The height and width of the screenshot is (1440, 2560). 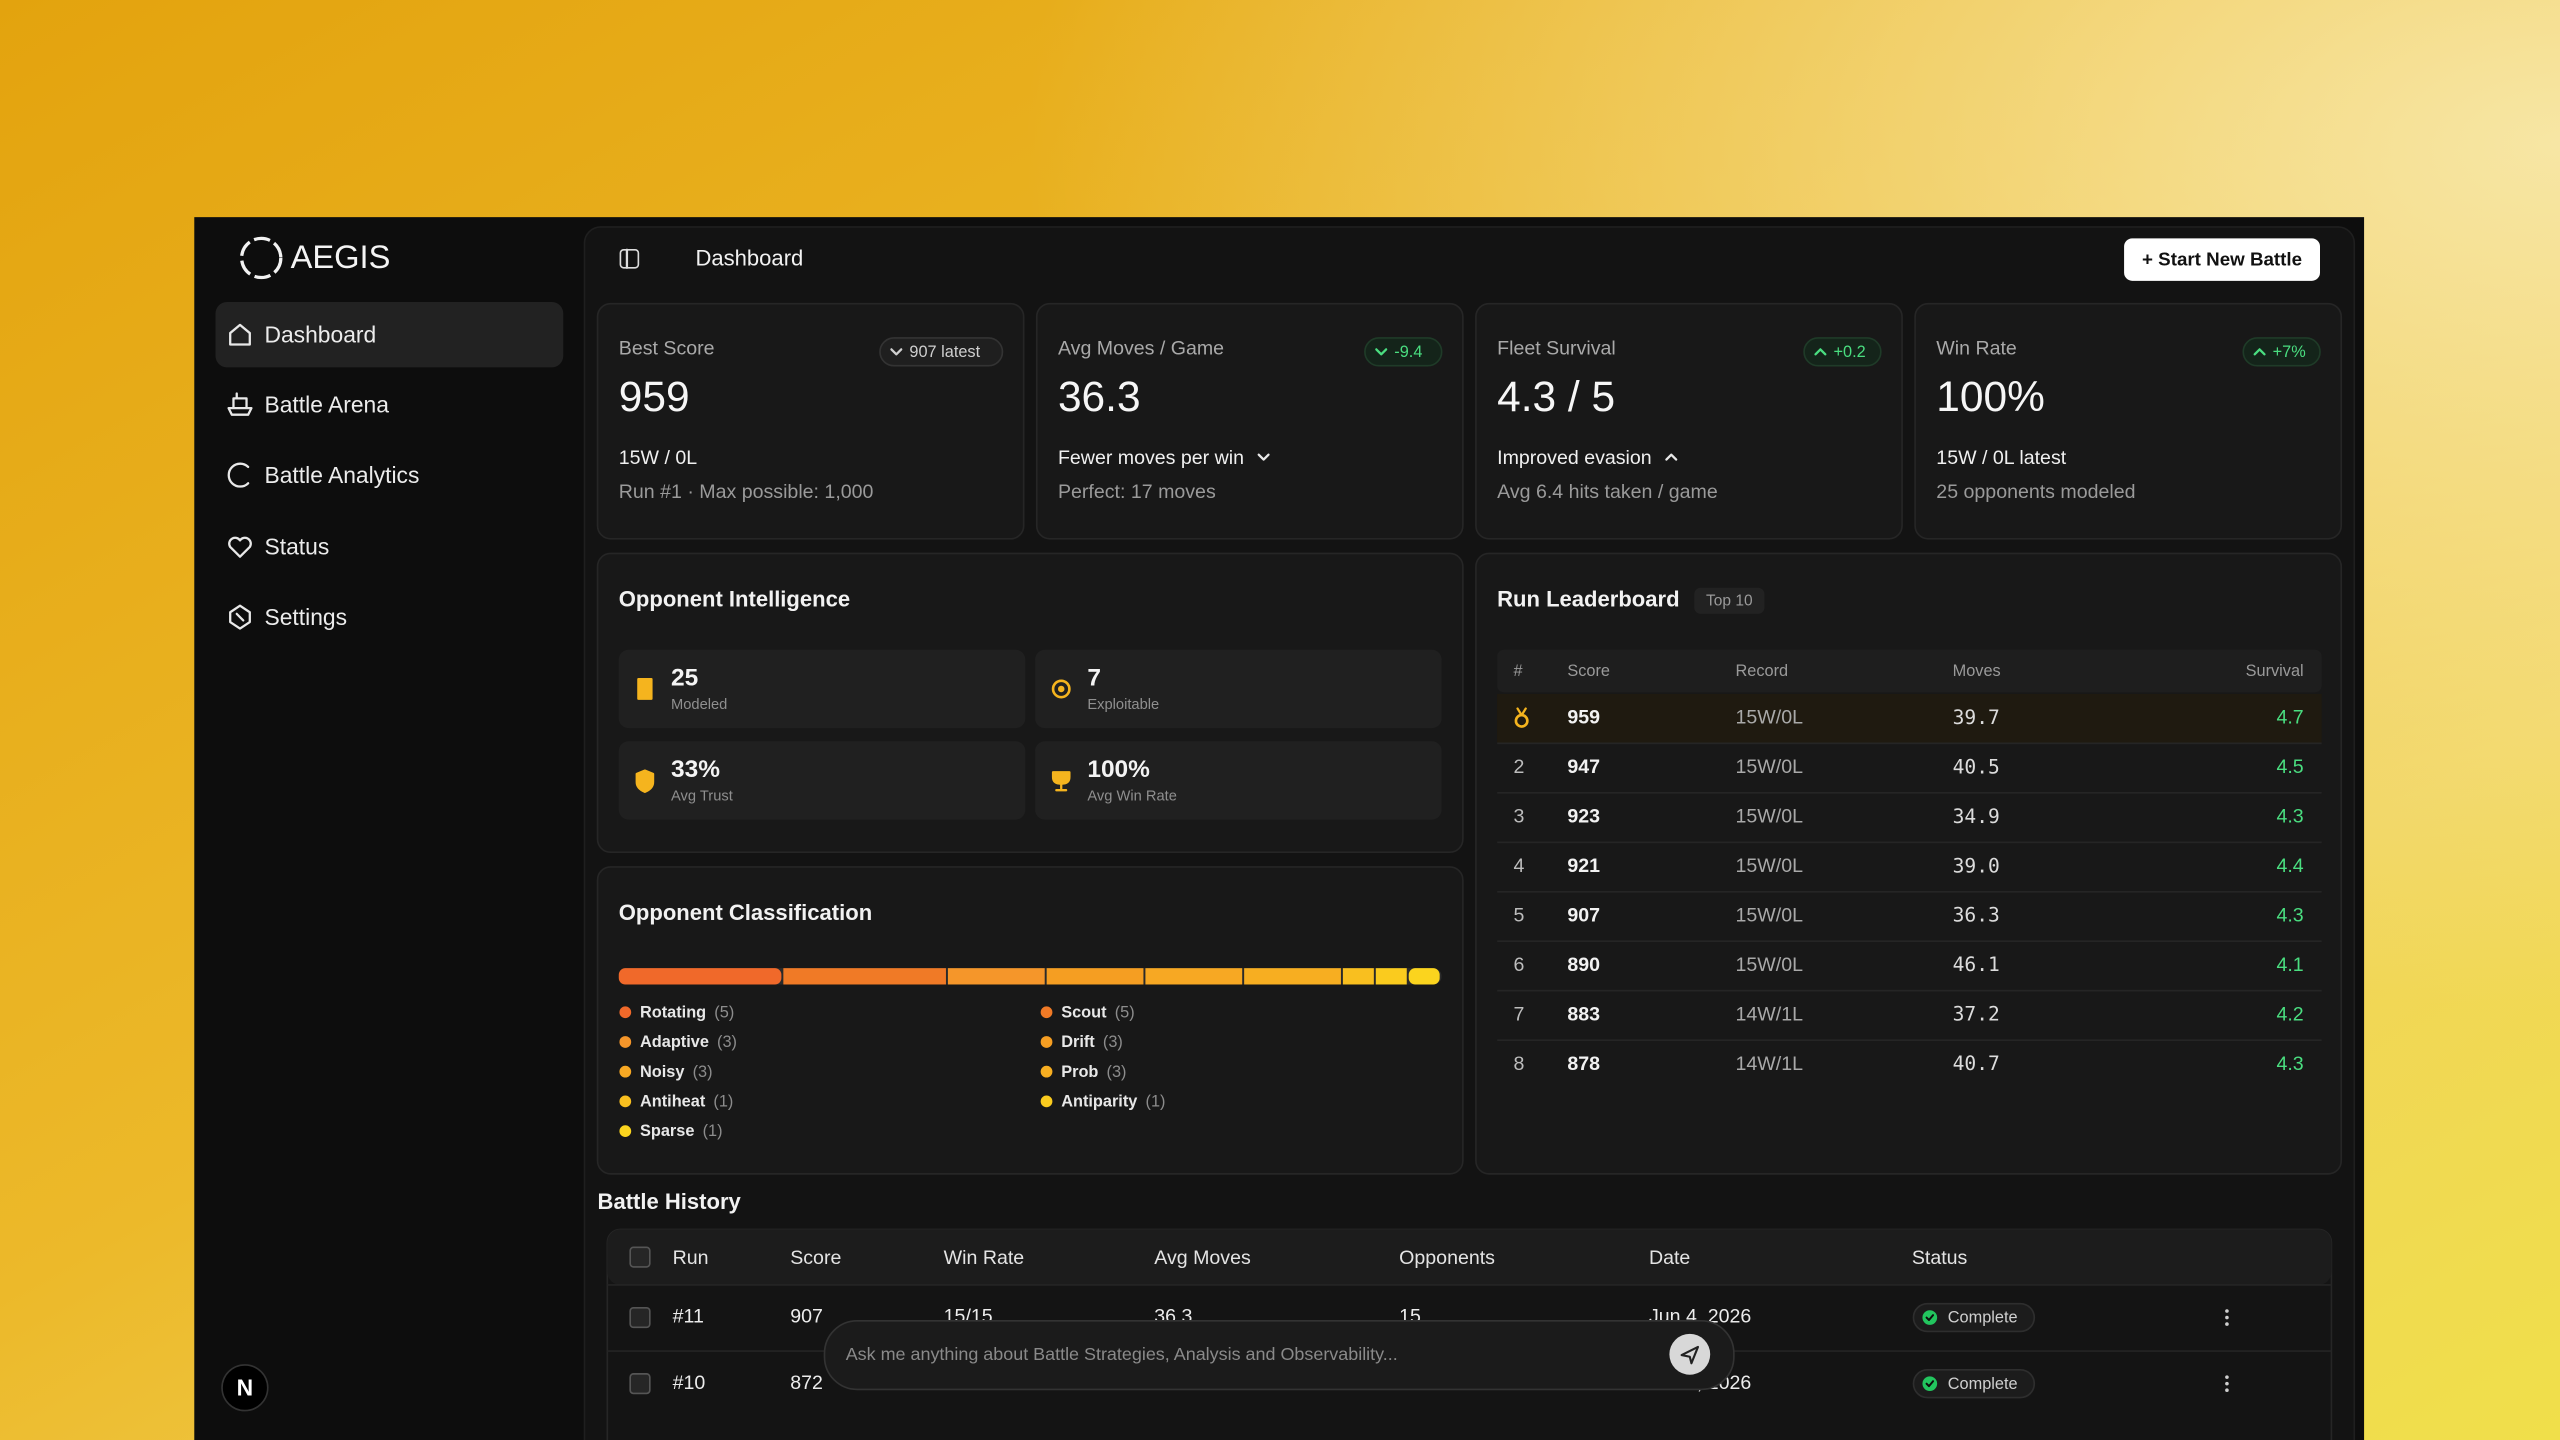 What do you see at coordinates (1762, 671) in the screenshot?
I see `leaderboard-column: Record` at bounding box center [1762, 671].